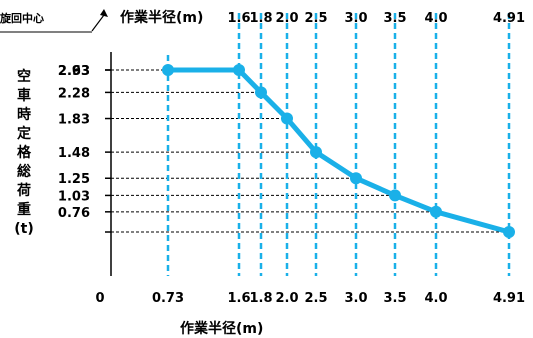 The height and width of the screenshot is (338, 533). Describe the element at coordinates (74, 196) in the screenshot. I see `y-tick-label: 1.03` at that location.